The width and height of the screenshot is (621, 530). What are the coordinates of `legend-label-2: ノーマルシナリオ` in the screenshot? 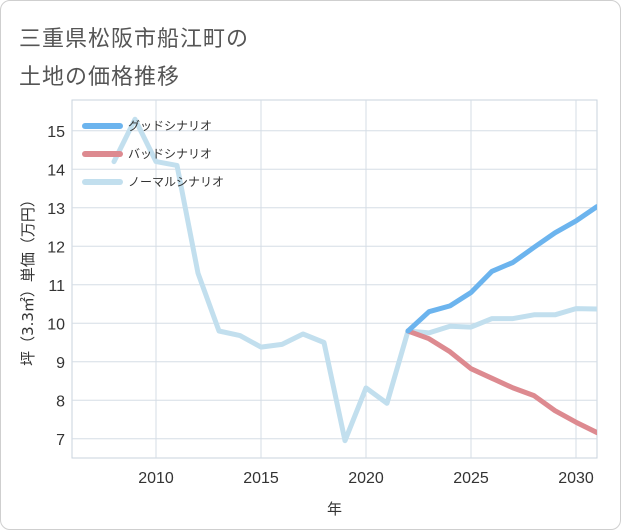 It's located at (176, 182).